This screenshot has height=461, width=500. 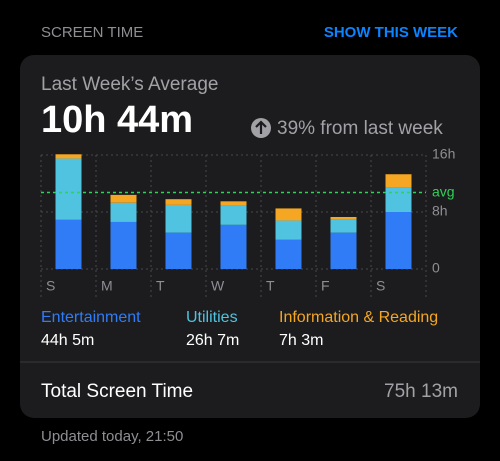 I want to click on legend-total: 26h 7m, so click(x=212, y=340).